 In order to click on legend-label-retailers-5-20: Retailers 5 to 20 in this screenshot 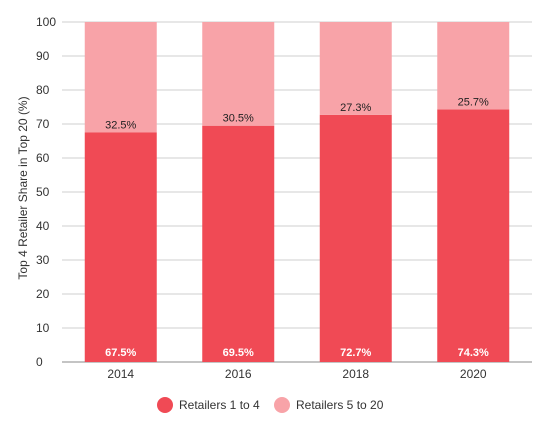, I will do `click(340, 405)`.